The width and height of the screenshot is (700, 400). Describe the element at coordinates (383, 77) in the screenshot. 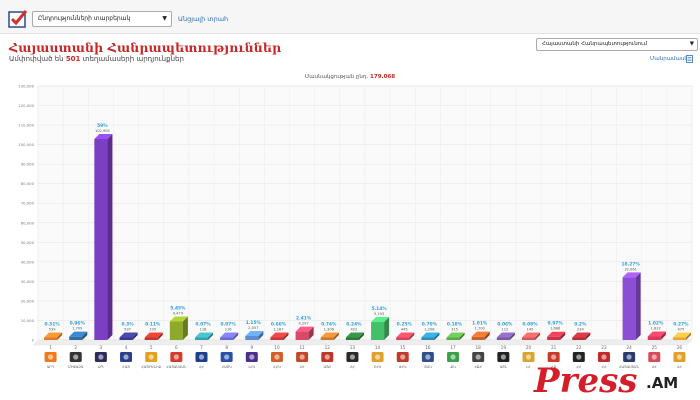

I see `votes-total-value: 179.068` at that location.